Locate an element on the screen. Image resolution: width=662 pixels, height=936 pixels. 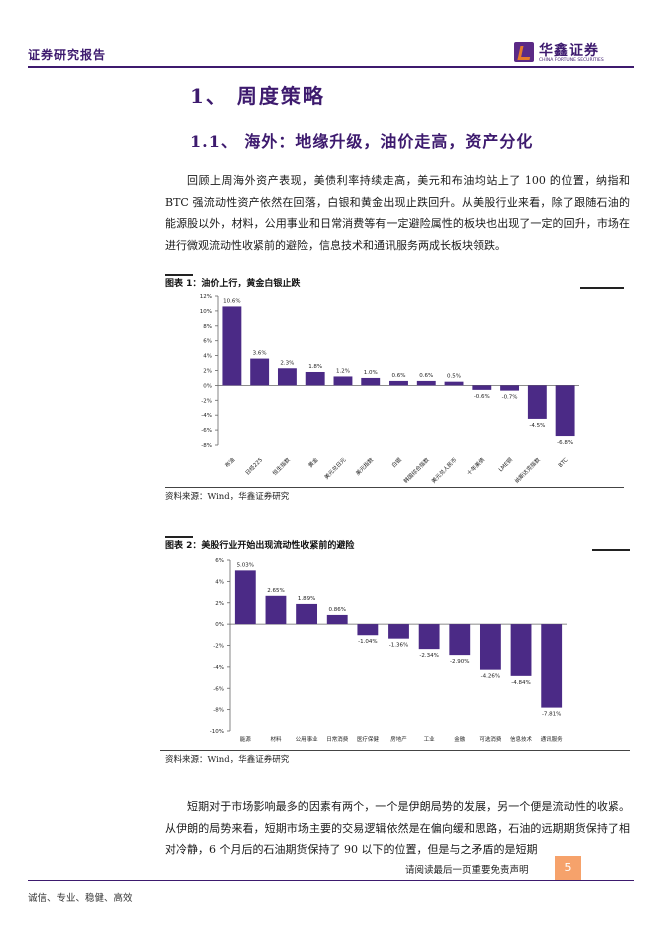
chart1-category-label: 黄金 is located at coordinates (313, 462).